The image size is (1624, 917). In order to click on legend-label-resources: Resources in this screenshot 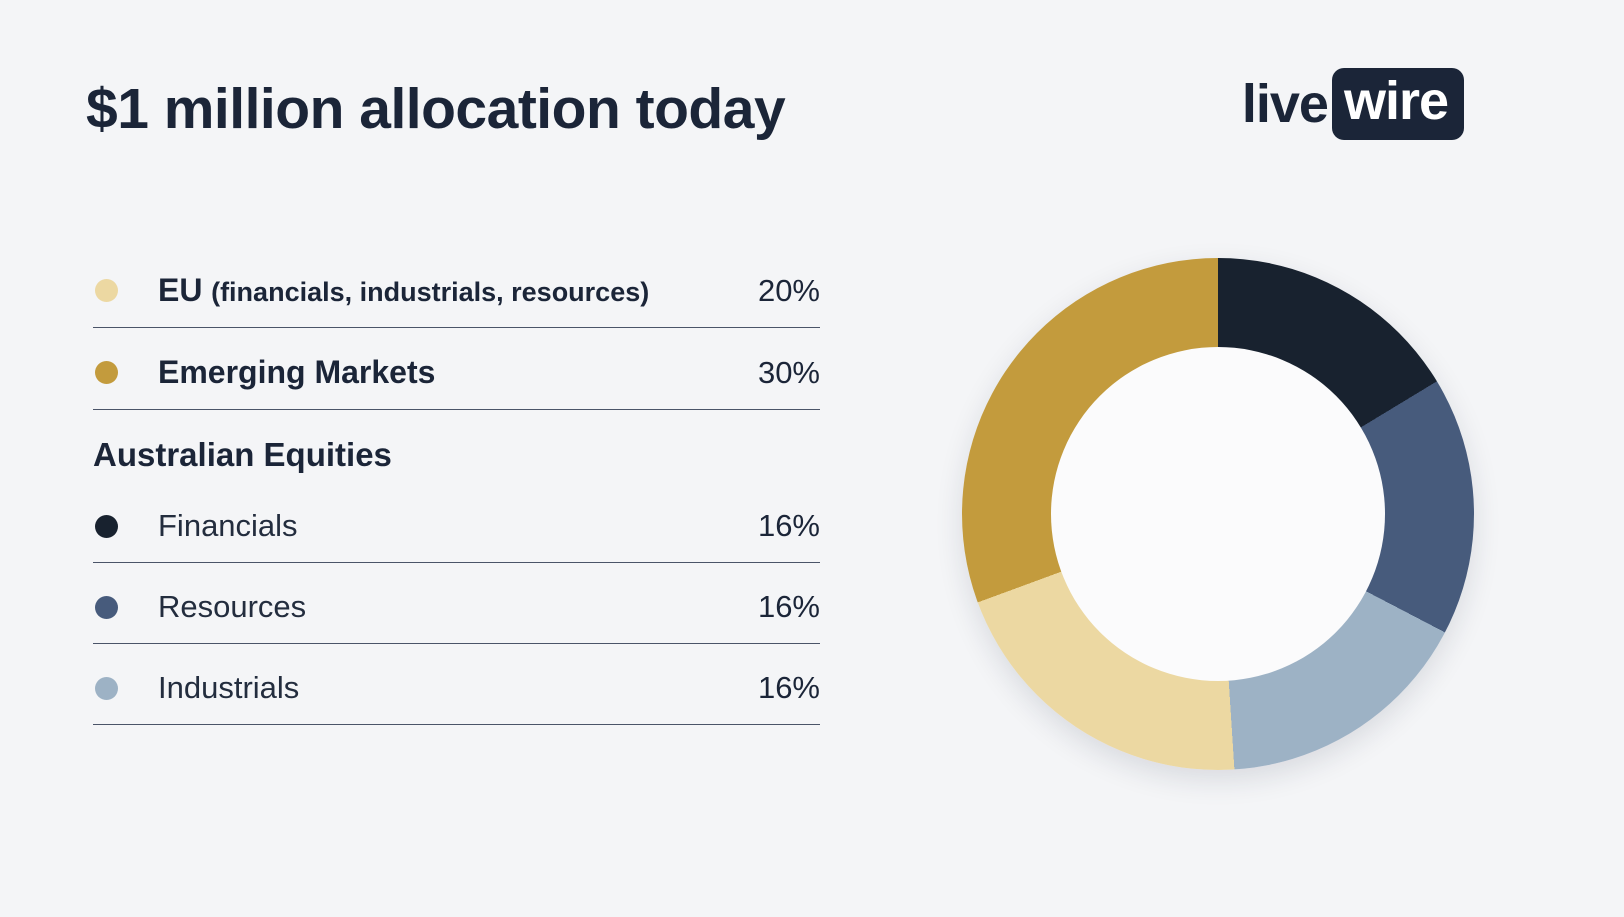, I will do `click(232, 606)`.